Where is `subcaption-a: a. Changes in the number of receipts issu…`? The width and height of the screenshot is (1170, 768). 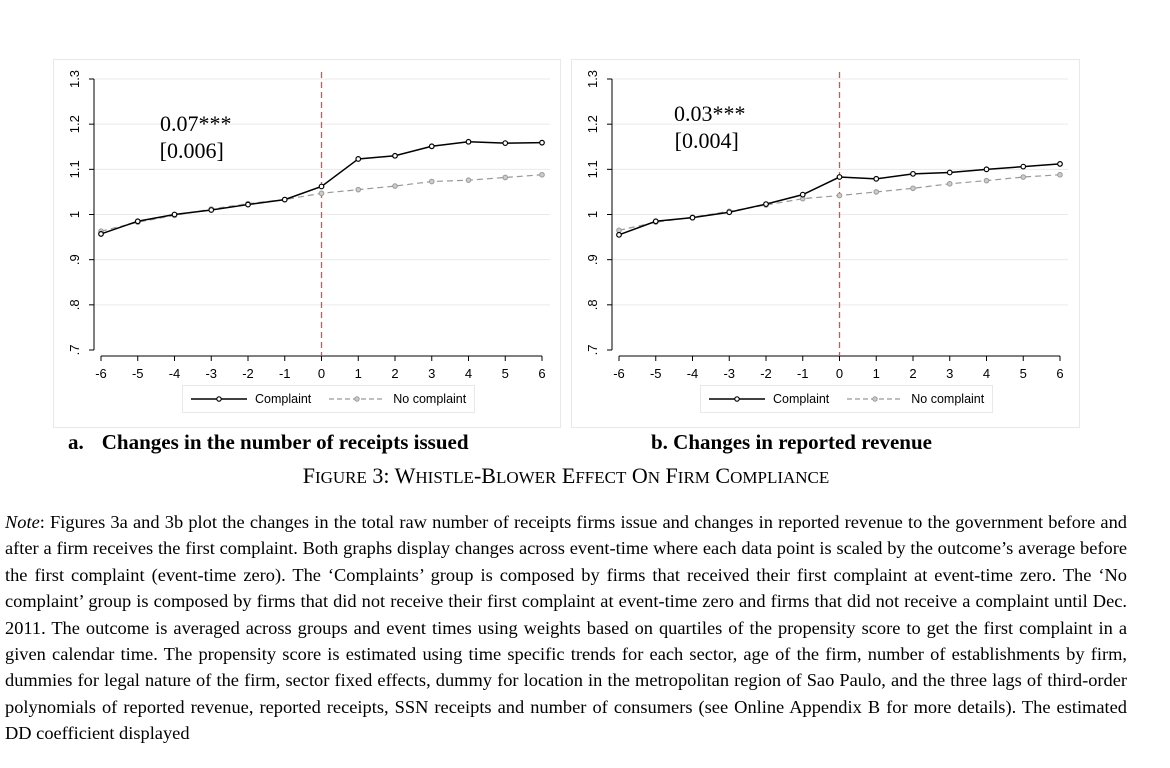 subcaption-a: a. Changes in the number of receipts issu… is located at coordinates (268, 442).